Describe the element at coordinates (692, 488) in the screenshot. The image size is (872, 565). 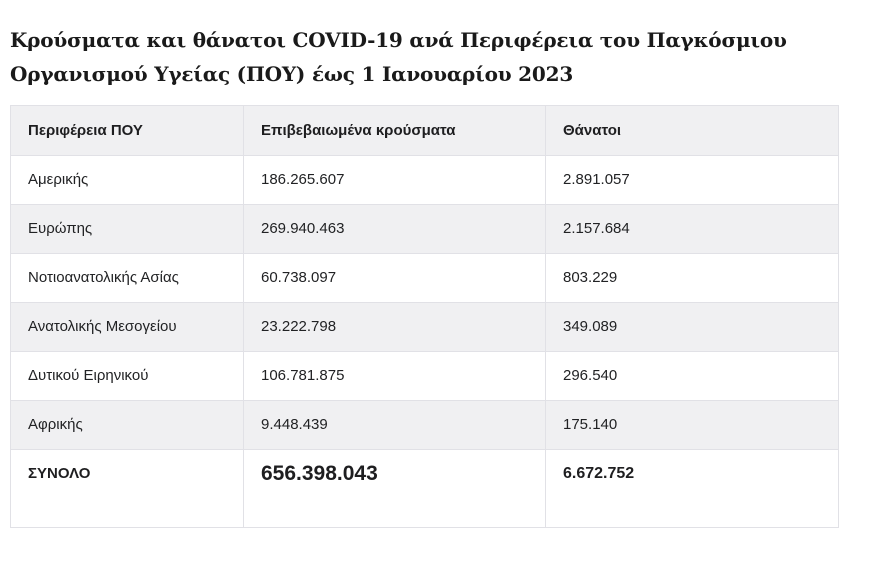
I see `total-deaths-value: 6.672.752` at that location.